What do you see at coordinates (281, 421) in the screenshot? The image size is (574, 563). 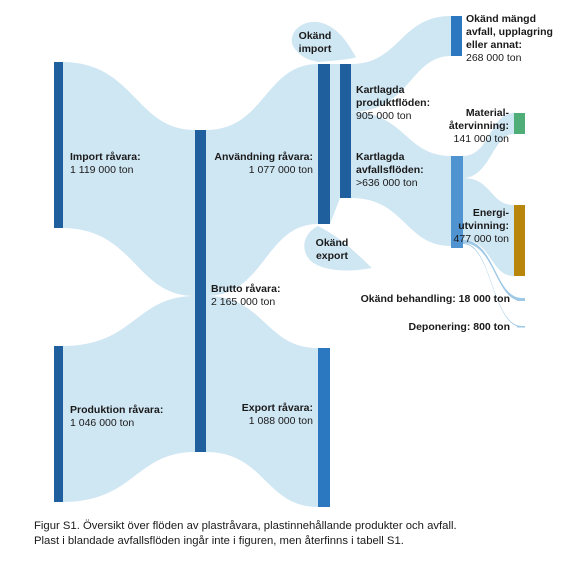 I see `label-export-value: 1 088 000 ton` at bounding box center [281, 421].